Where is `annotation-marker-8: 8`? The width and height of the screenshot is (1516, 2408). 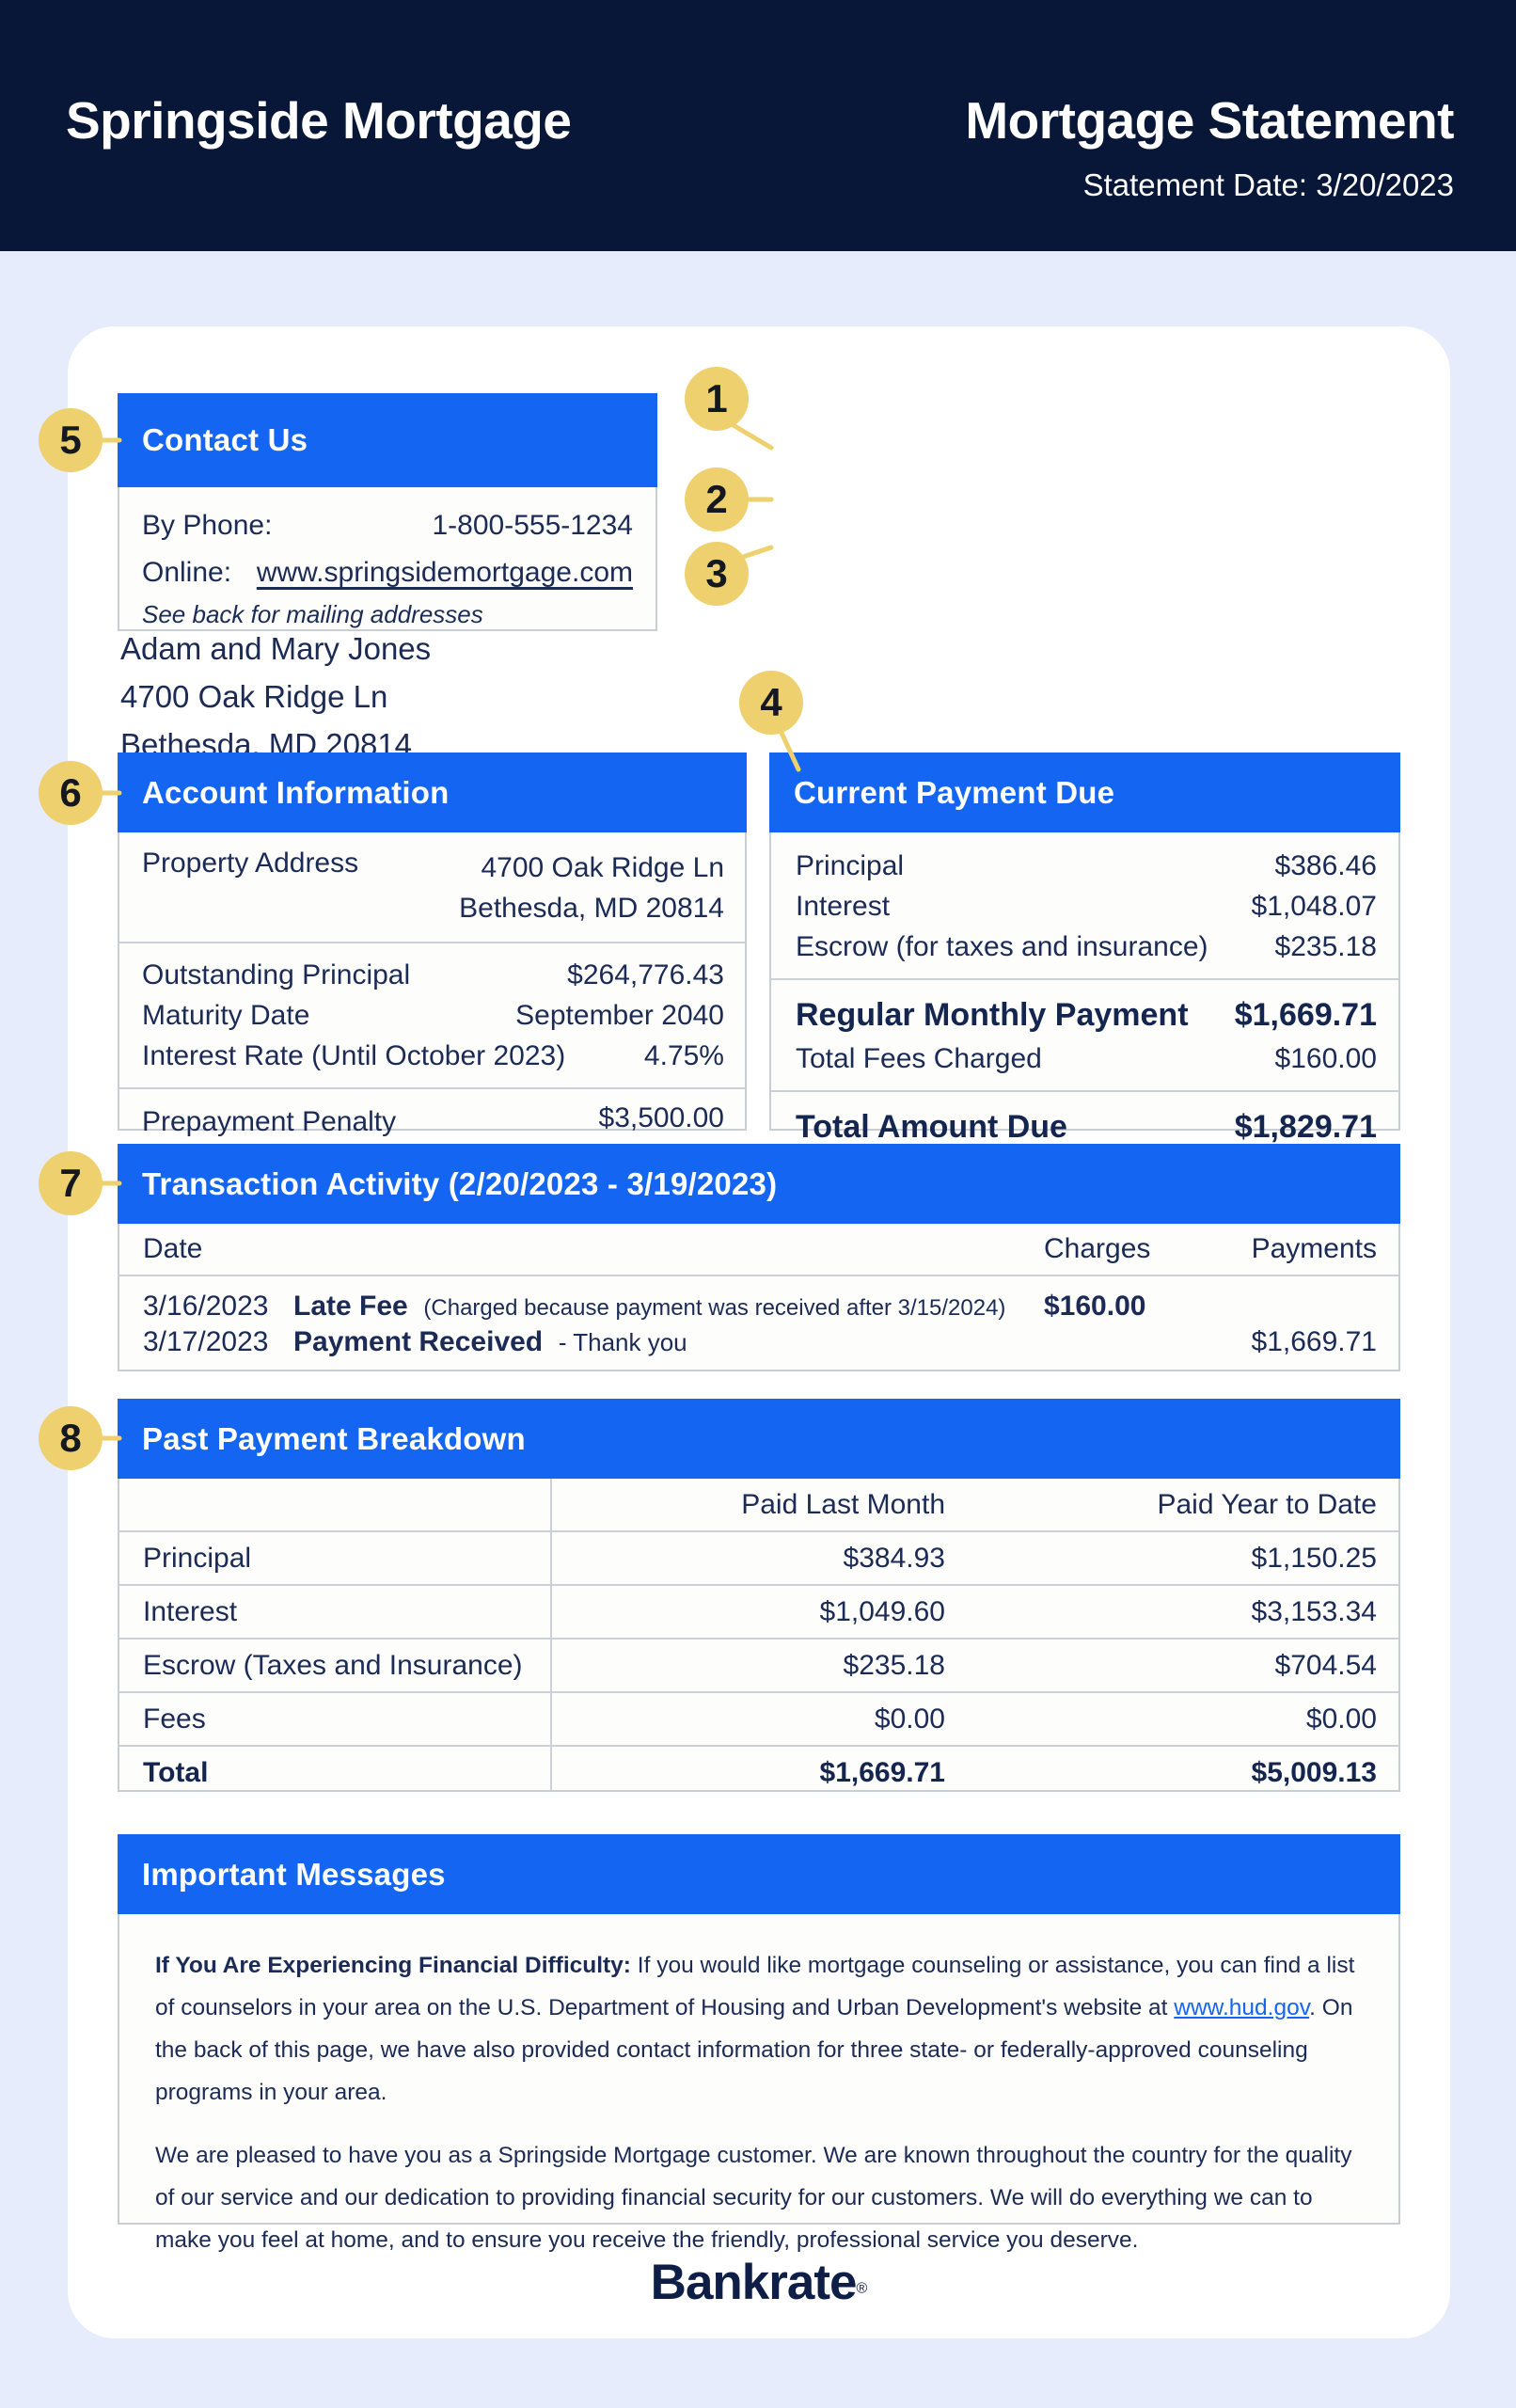 annotation-marker-8: 8 is located at coordinates (71, 1438).